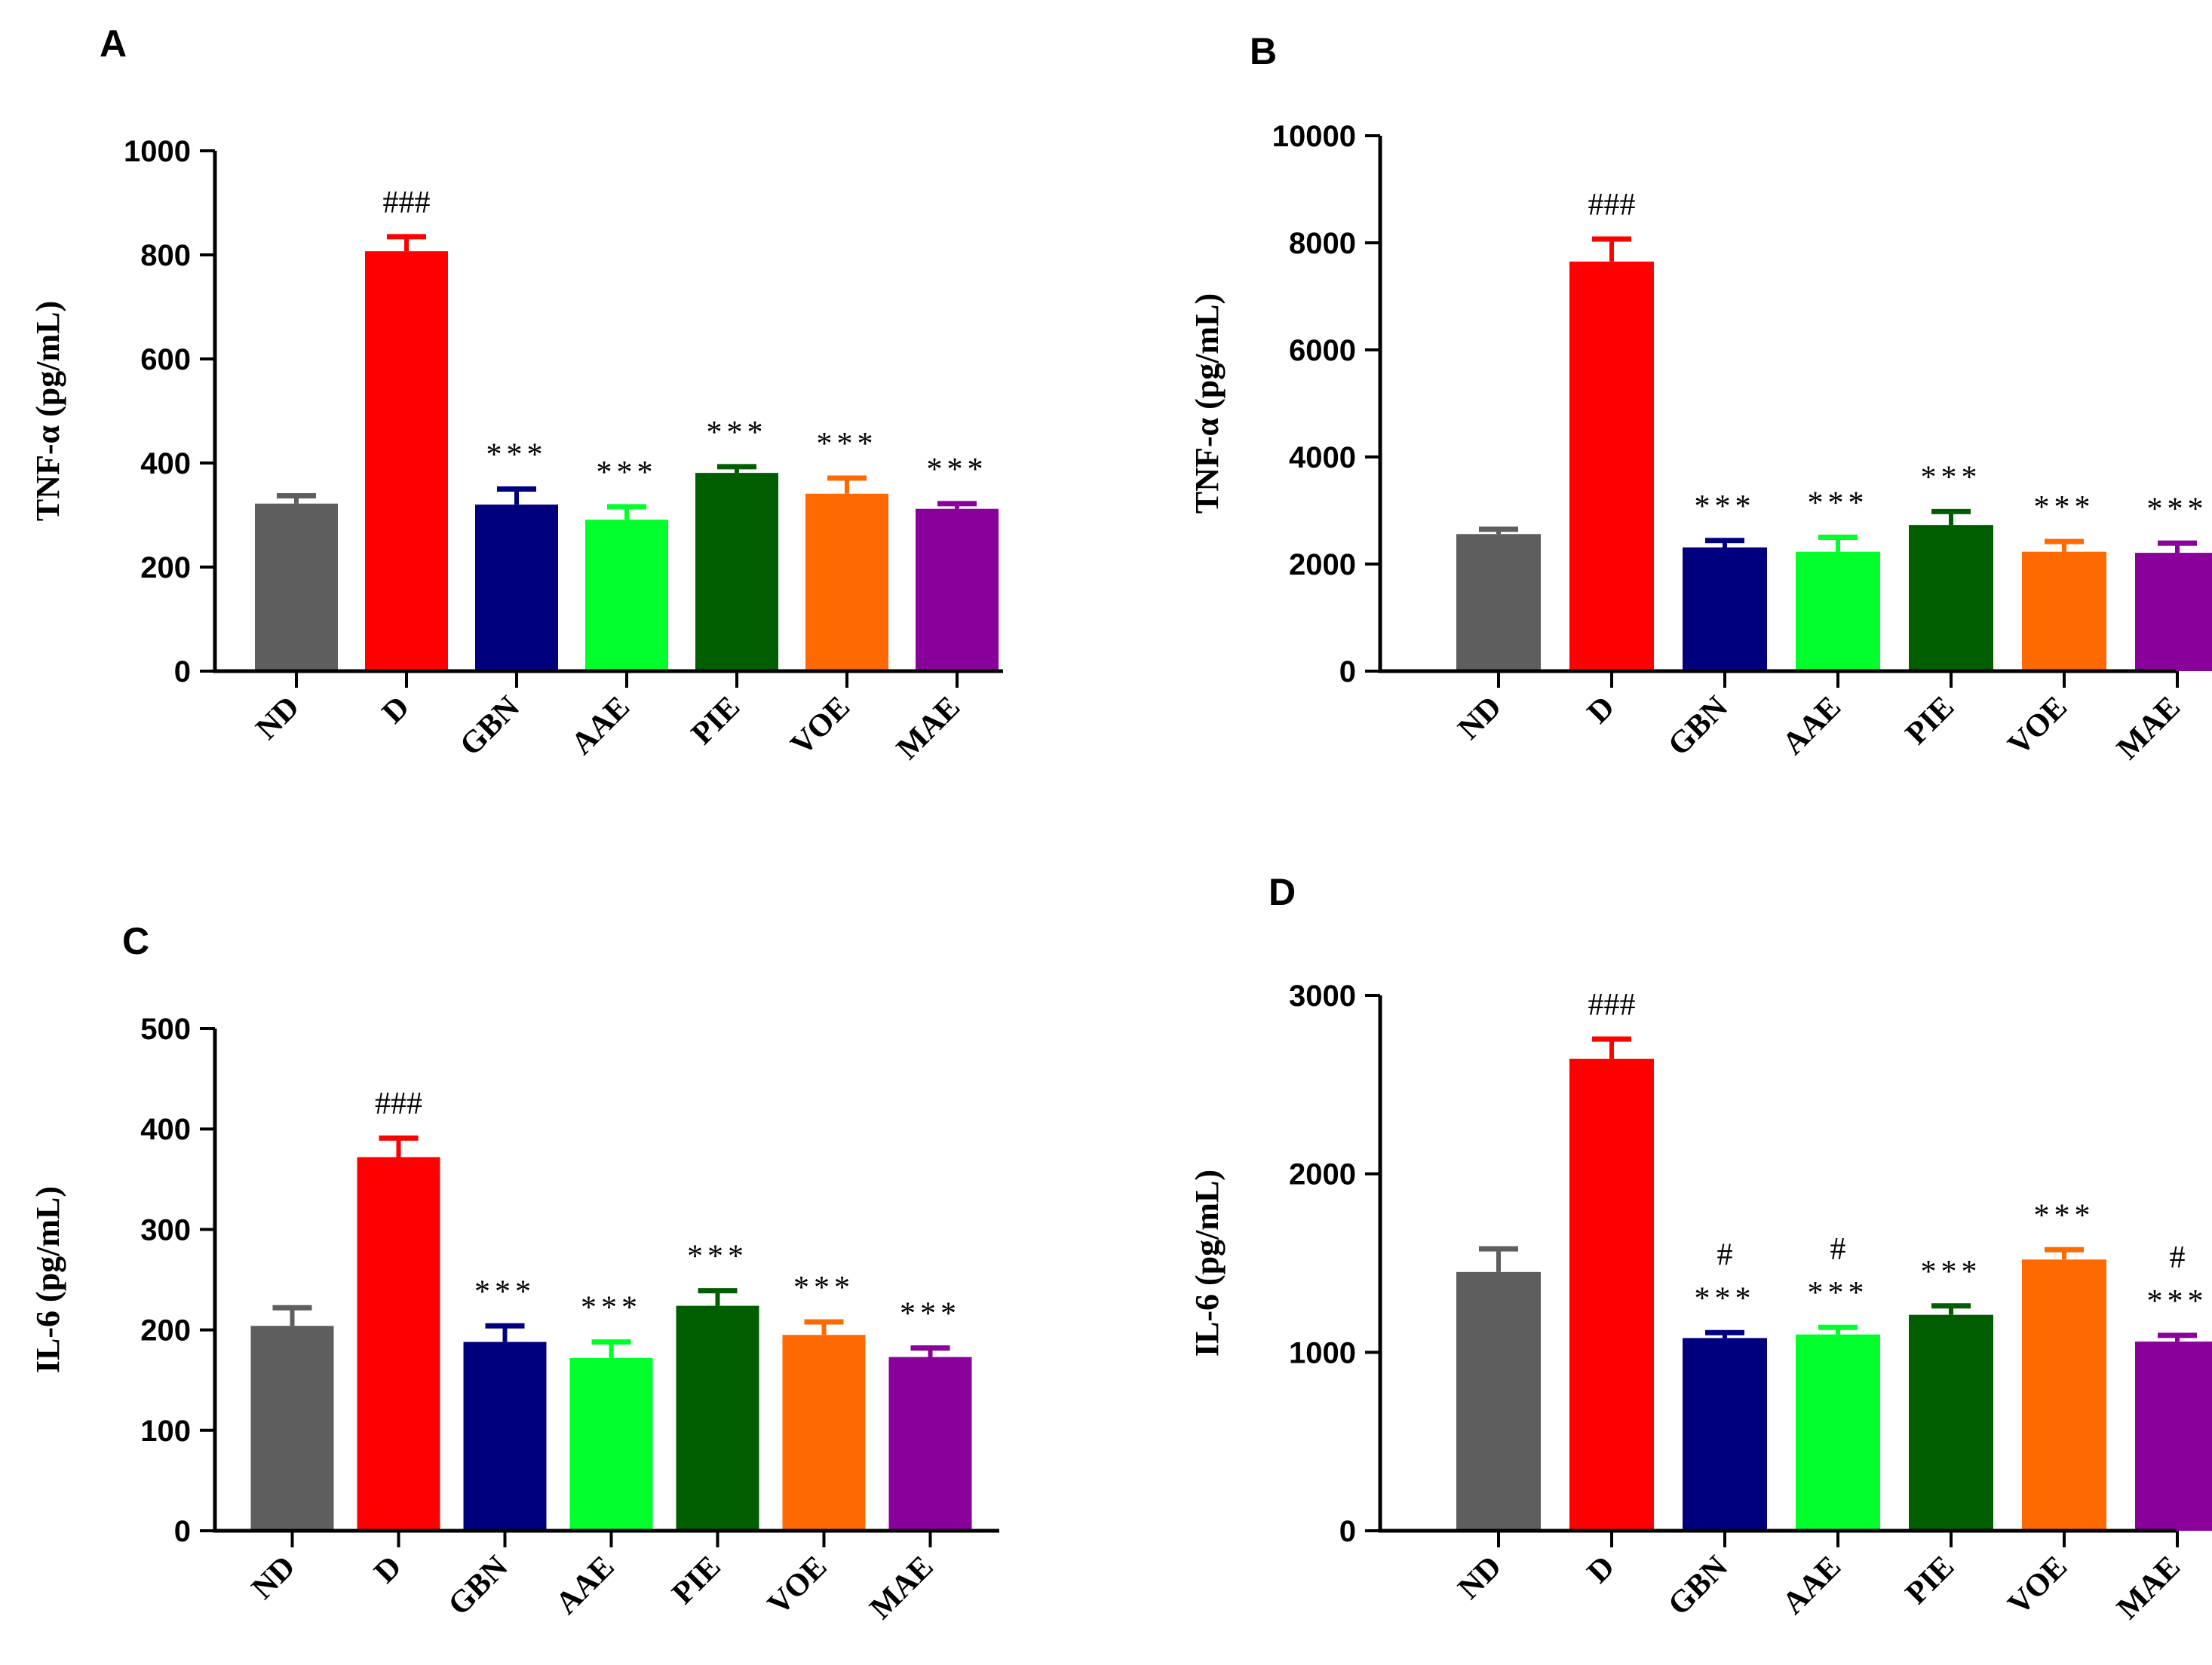 The image size is (2212, 1665). Describe the element at coordinates (1322, 243) in the screenshot. I see `y-tick-label: 8000` at that location.